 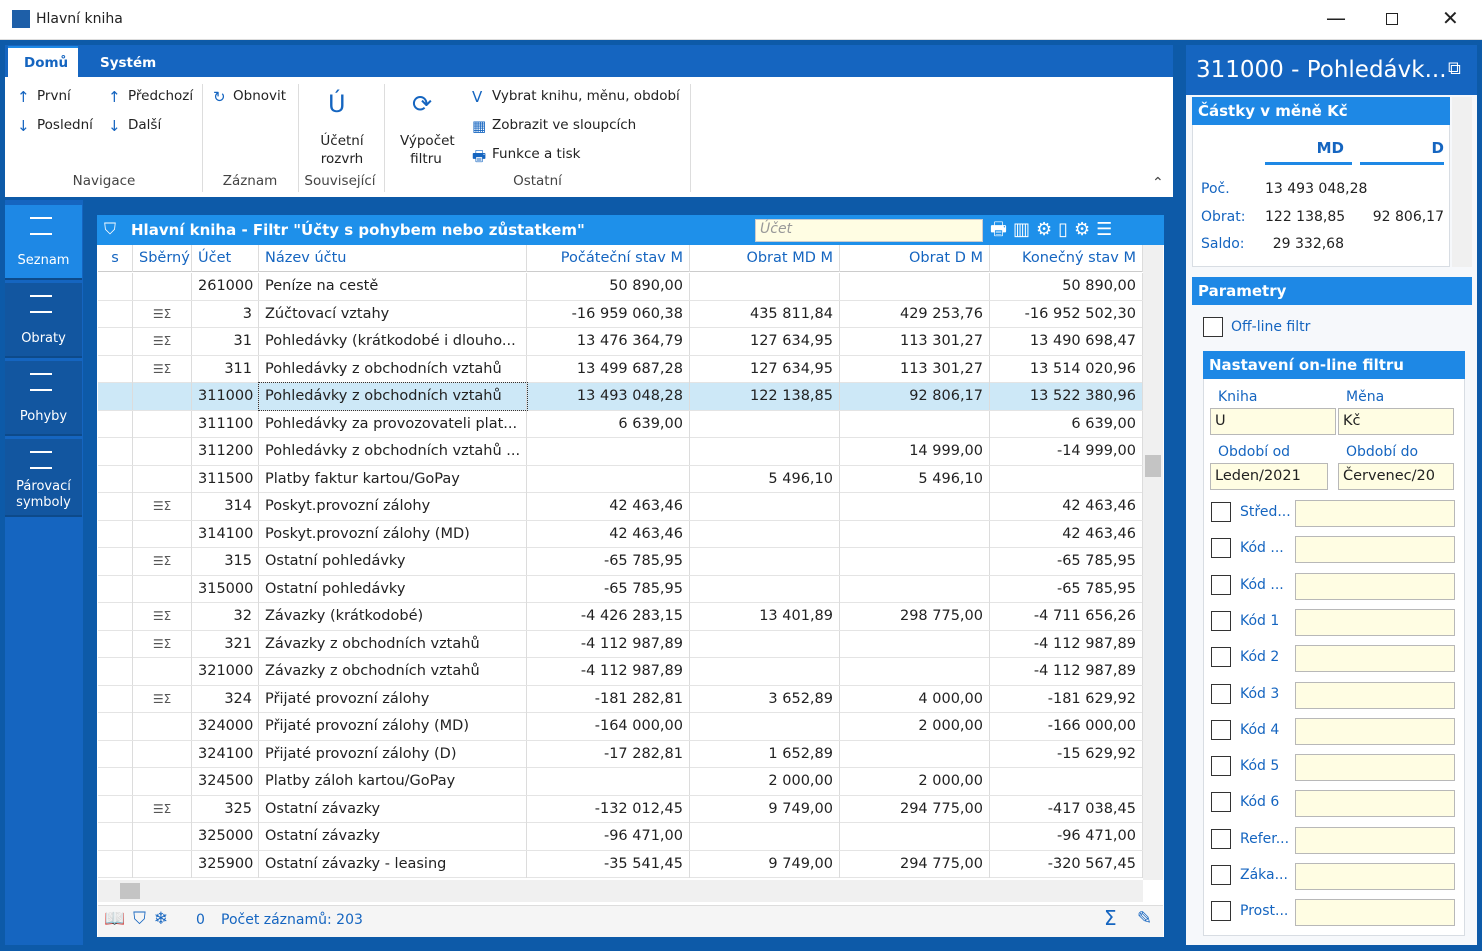 I want to click on column-header: Název účtu, so click(x=393, y=258).